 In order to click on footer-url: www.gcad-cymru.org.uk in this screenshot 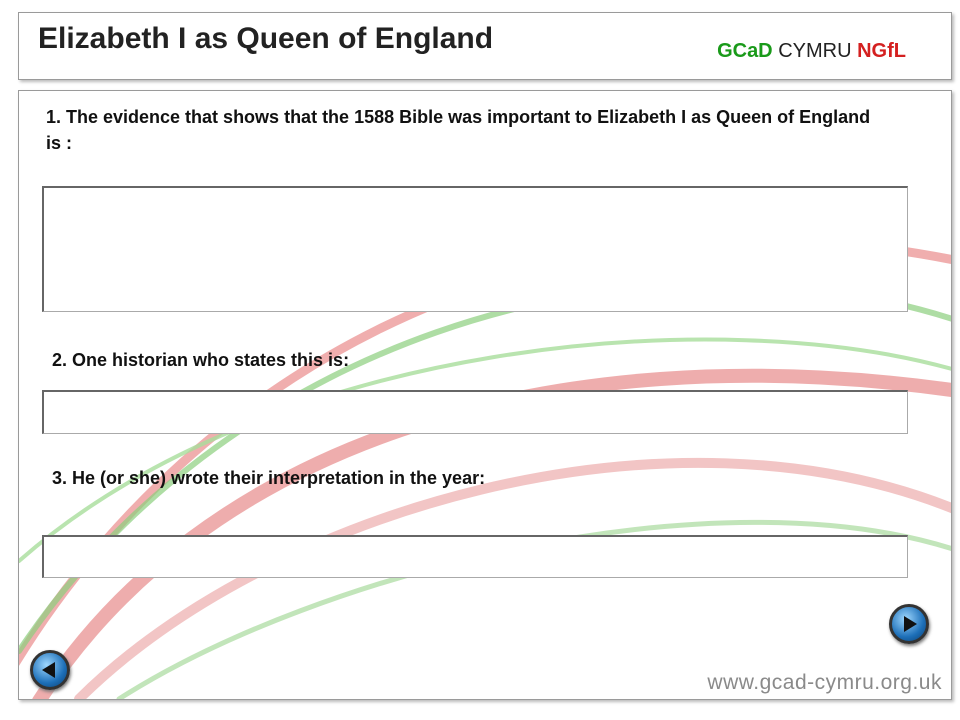, I will do `click(824, 682)`.